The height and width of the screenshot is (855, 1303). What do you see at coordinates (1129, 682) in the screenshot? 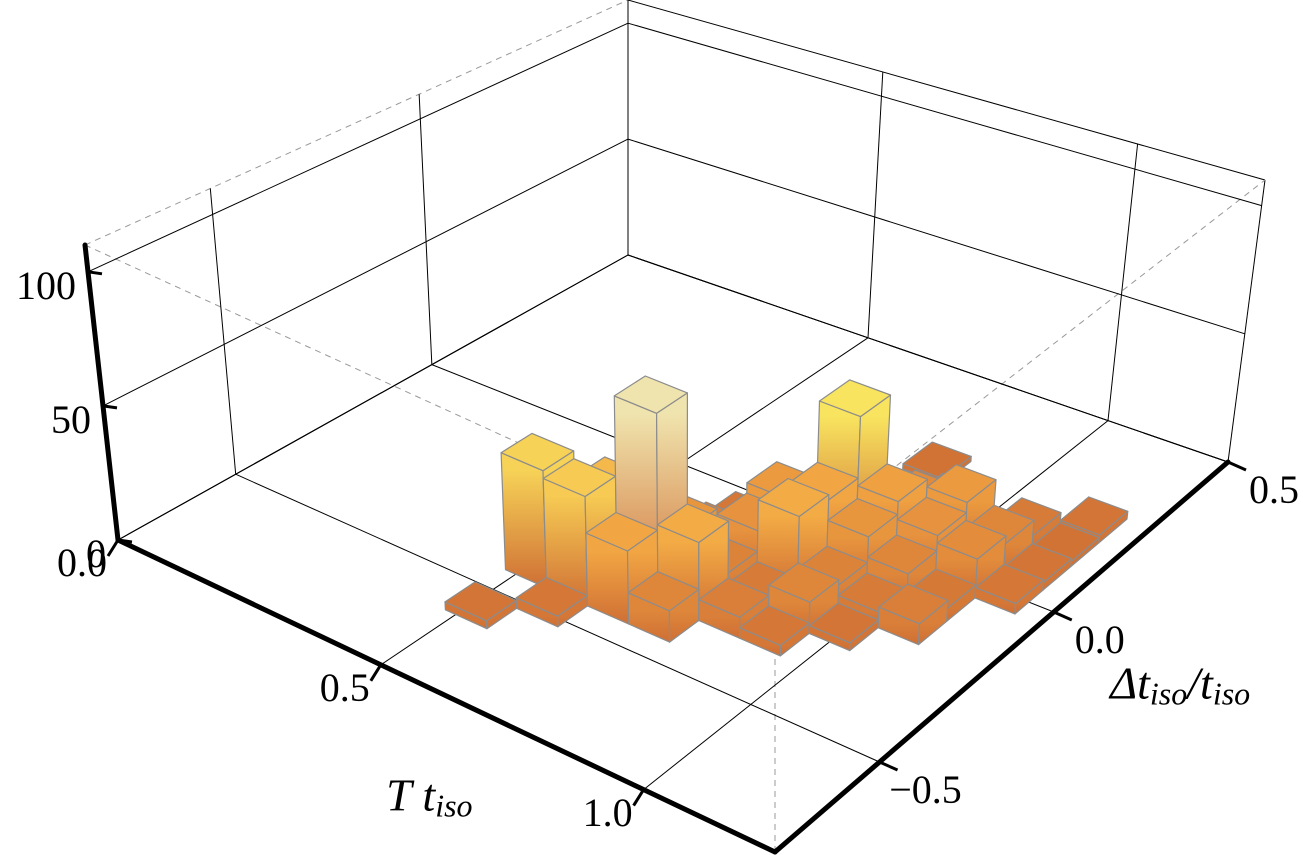
I see `label-part: Δt` at bounding box center [1129, 682].